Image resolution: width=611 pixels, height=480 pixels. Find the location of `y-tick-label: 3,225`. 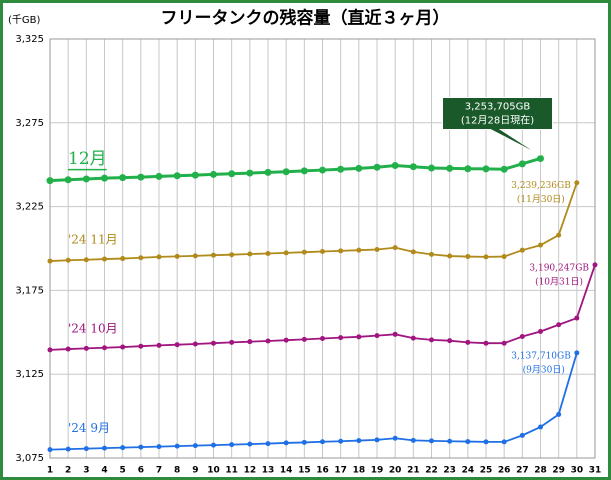

y-tick-label: 3,225 is located at coordinates (29, 207).